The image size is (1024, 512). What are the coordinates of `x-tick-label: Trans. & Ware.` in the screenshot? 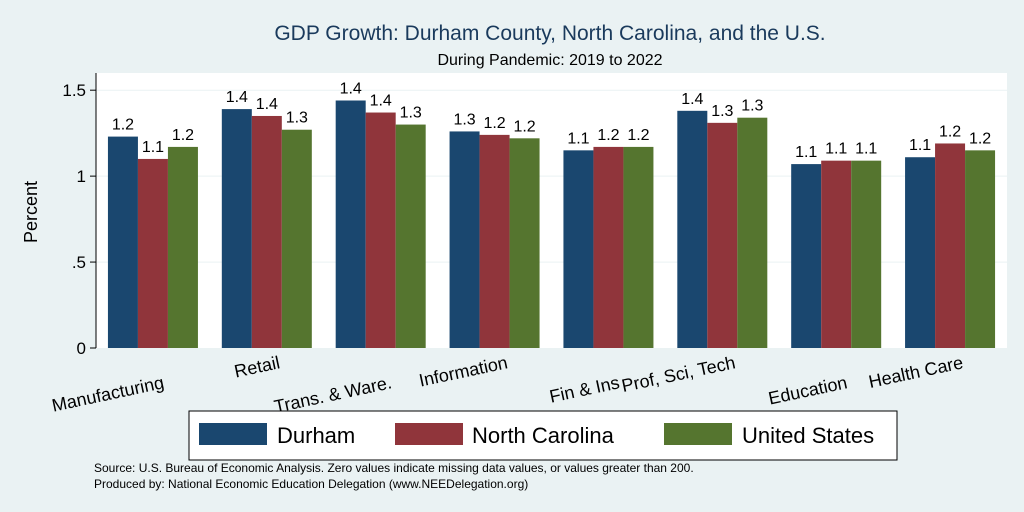 It's located at (332, 394).